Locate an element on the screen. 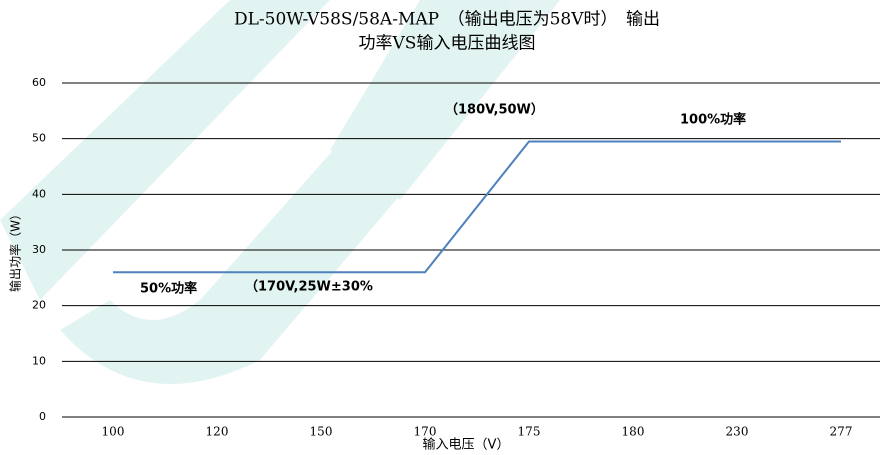 This screenshot has height=455, width=883. x-tick-label: 170 is located at coordinates (425, 432).